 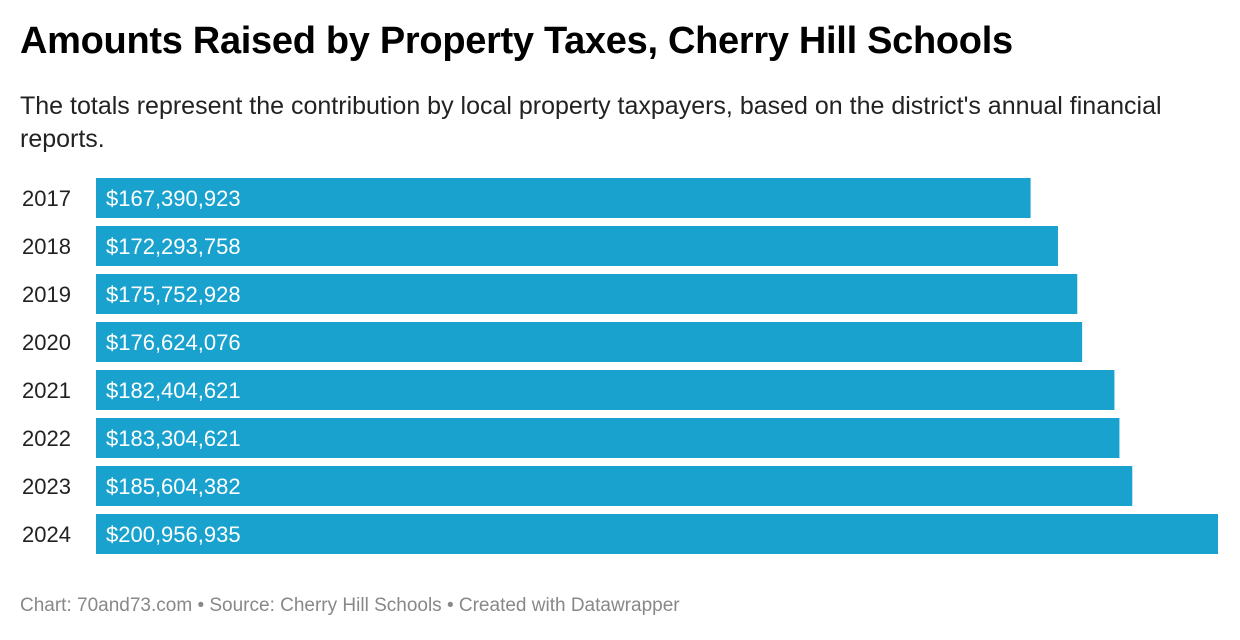 I want to click on category-label: 2017, so click(x=46, y=198).